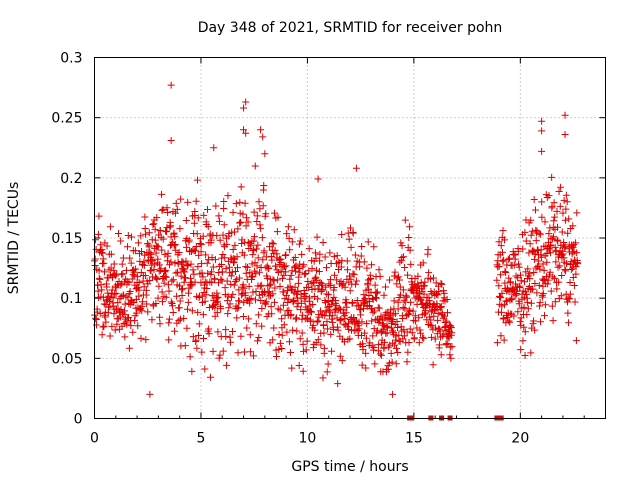 This screenshot has height=480, width=640. I want to click on y-tick-label: 0.3, so click(71, 59).